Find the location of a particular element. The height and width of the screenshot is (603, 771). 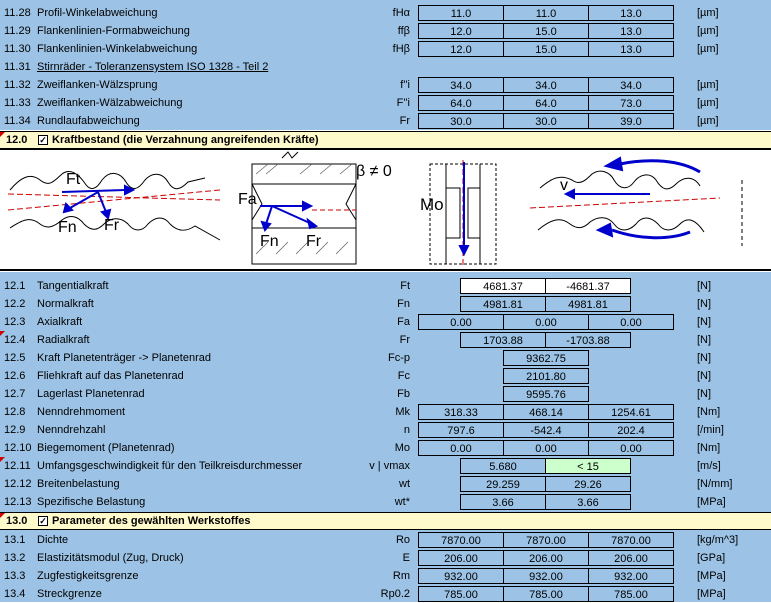

row-symbol: fHα is located at coordinates (401, 13).